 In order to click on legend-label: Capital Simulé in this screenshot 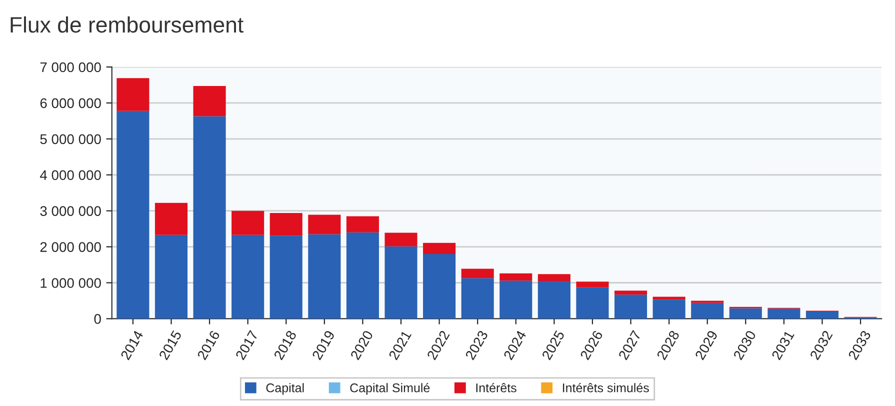, I will do `click(390, 388)`.